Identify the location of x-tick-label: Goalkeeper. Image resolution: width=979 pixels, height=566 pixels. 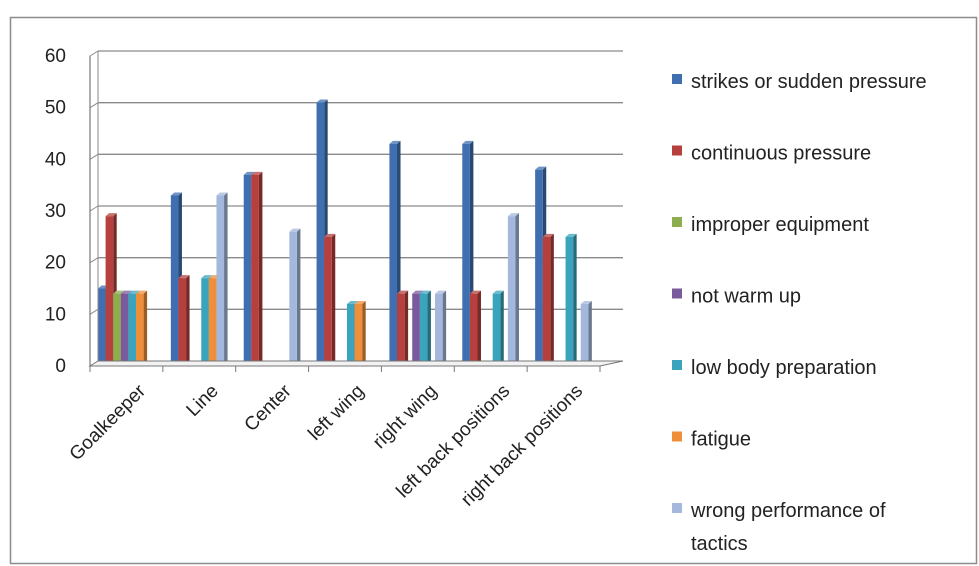
(108, 422).